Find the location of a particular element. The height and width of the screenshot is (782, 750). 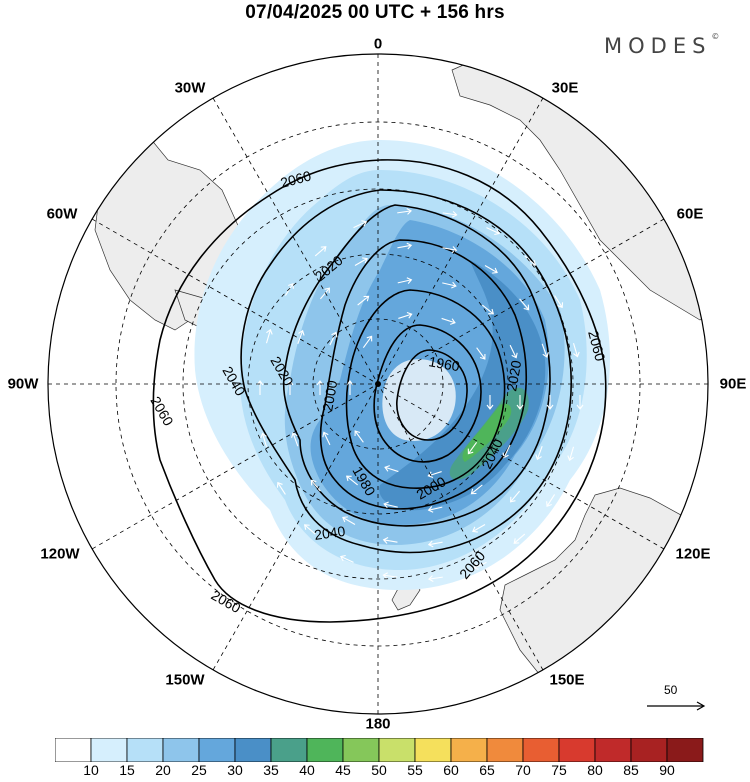

colorbar is located at coordinates (379, 750).